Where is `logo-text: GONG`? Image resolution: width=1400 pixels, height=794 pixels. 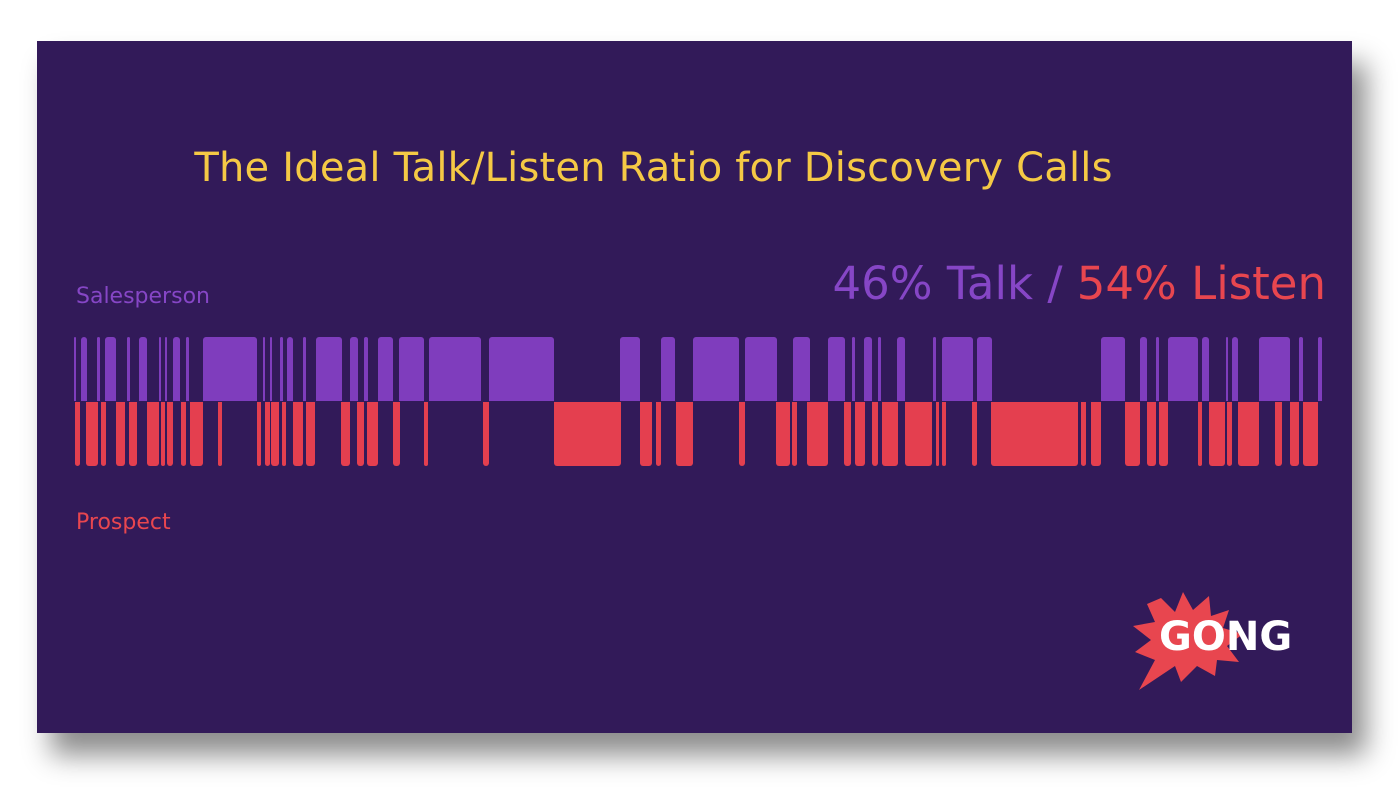 logo-text: GONG is located at coordinates (1226, 637).